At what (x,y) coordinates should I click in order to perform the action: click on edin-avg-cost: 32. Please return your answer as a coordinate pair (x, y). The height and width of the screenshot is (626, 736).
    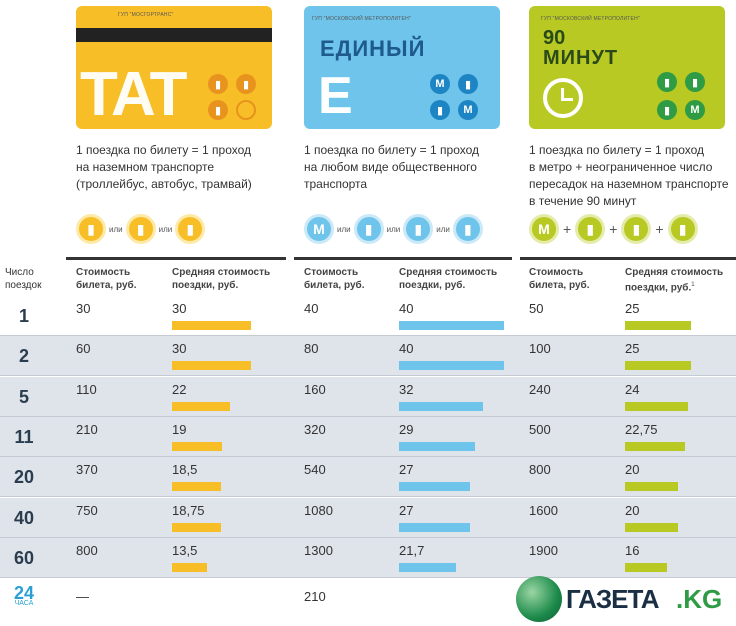
    Looking at the image, I should click on (406, 389).